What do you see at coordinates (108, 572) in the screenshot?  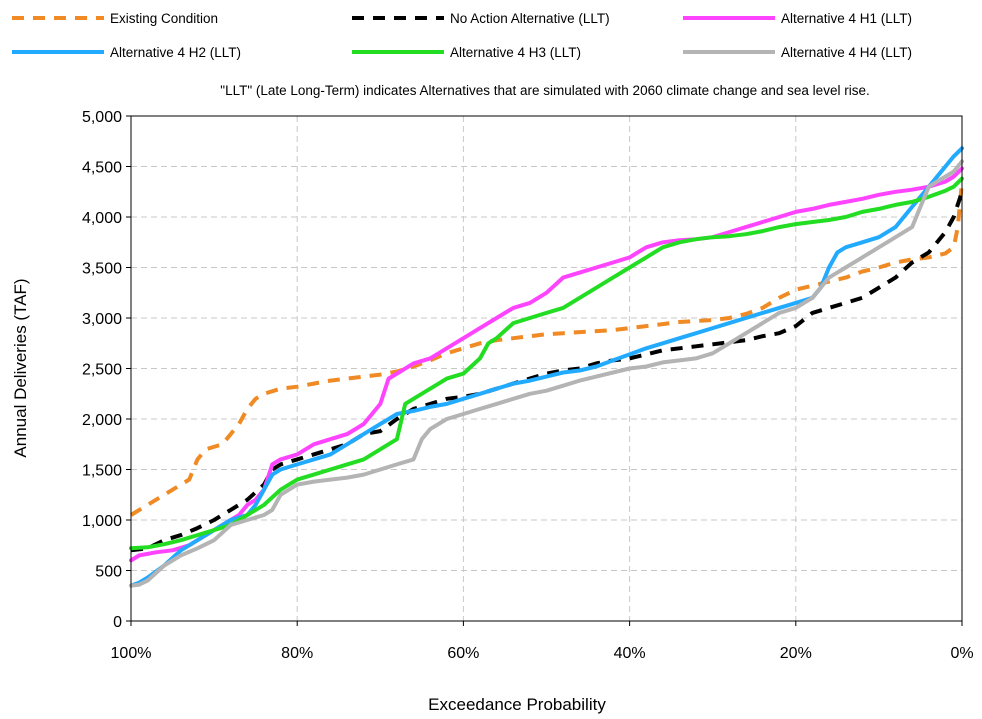 I see `y-tick-label: 500` at bounding box center [108, 572].